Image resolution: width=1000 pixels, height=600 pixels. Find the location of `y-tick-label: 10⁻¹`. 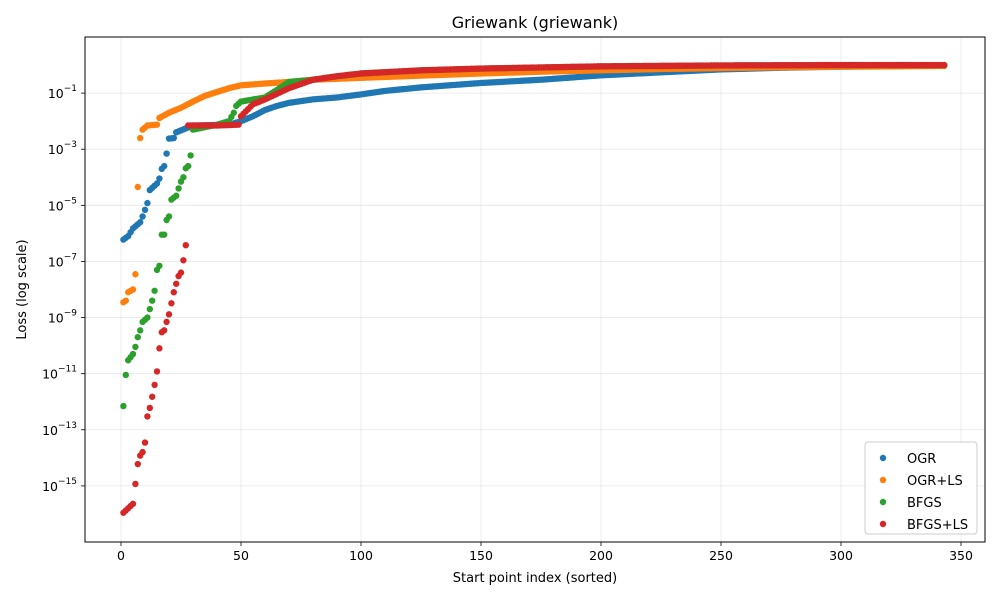

y-tick-label: 10⁻¹ is located at coordinates (62, 92).